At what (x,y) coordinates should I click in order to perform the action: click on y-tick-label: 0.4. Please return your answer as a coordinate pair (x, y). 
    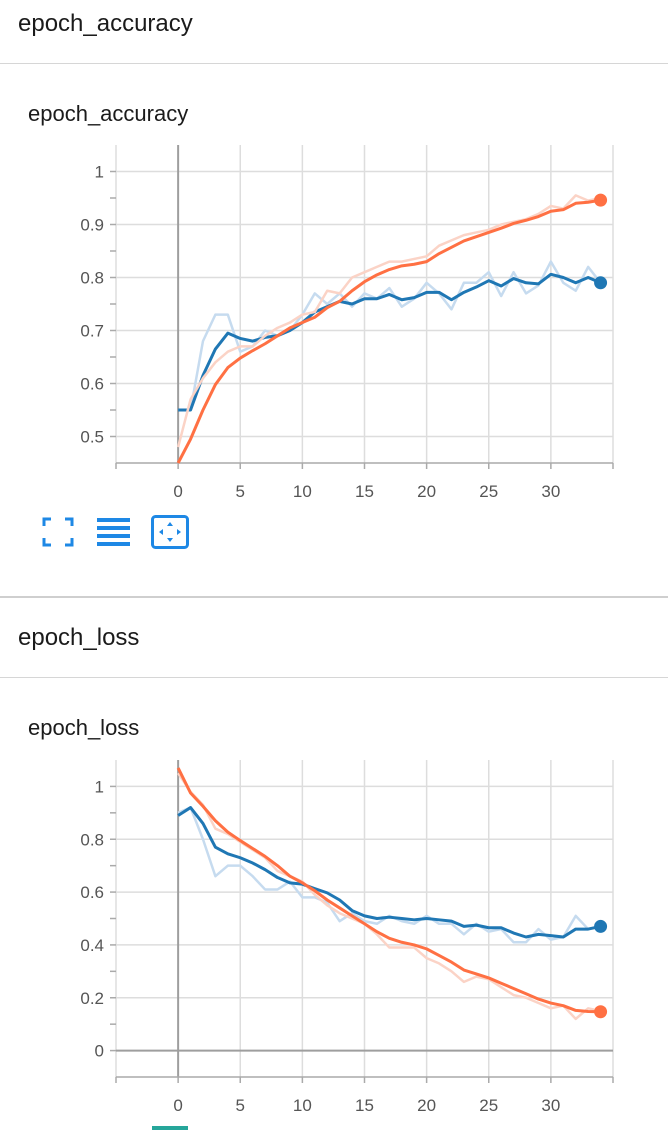
    Looking at the image, I should click on (92, 945).